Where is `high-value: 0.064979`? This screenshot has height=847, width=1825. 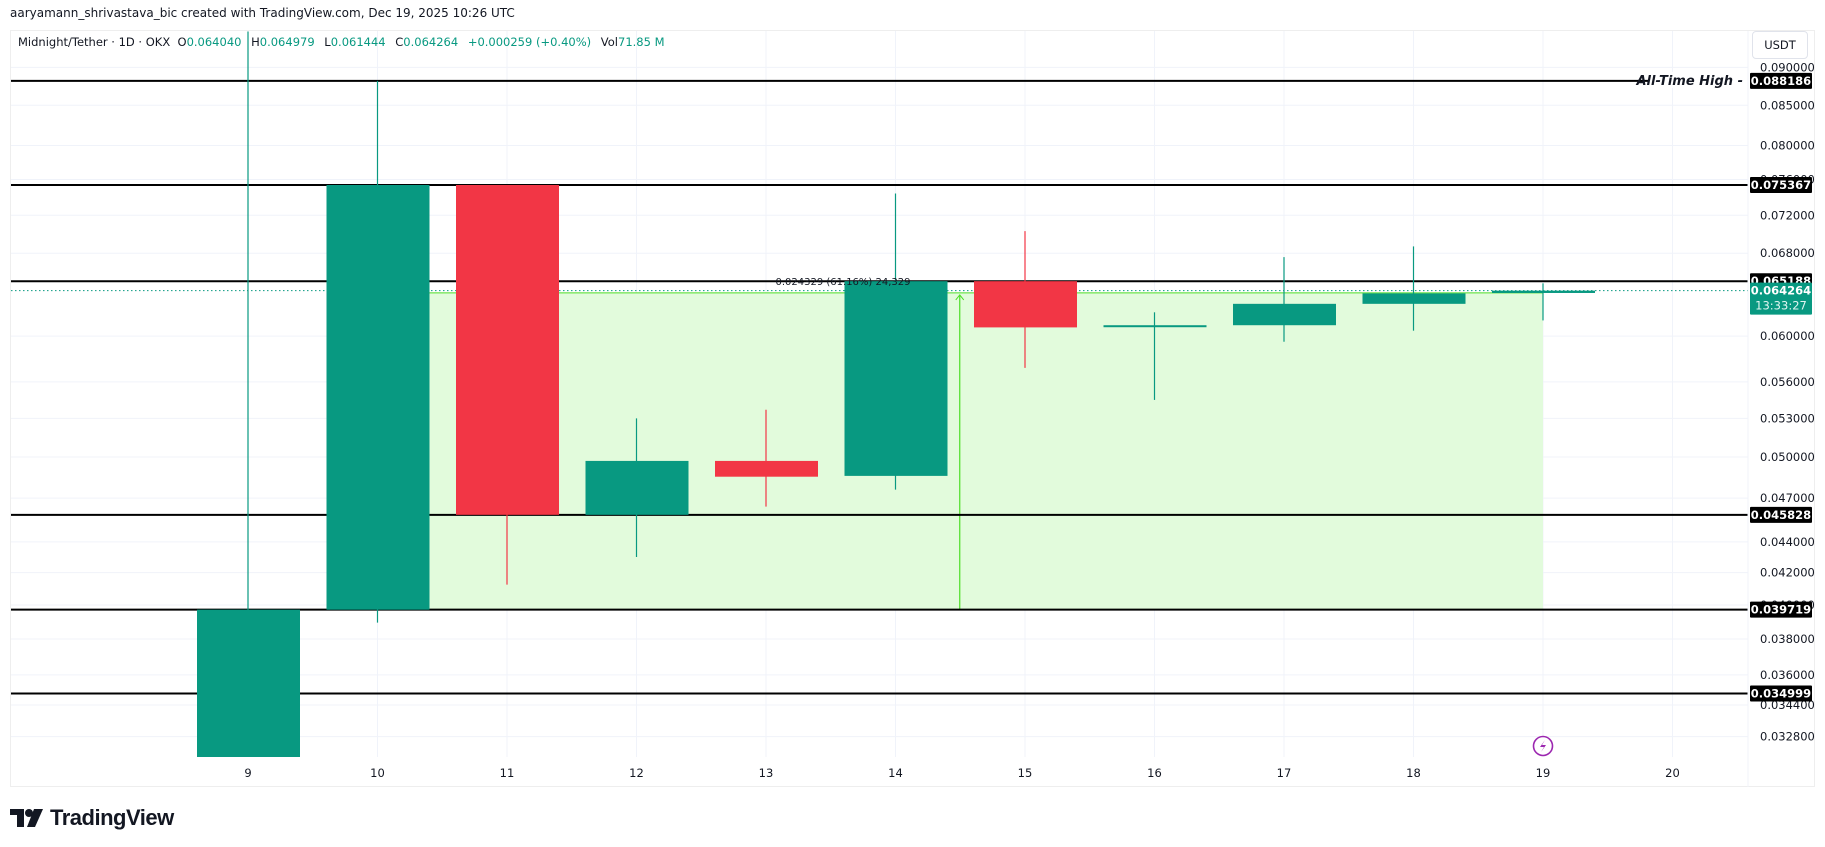 high-value: 0.064979 is located at coordinates (287, 42).